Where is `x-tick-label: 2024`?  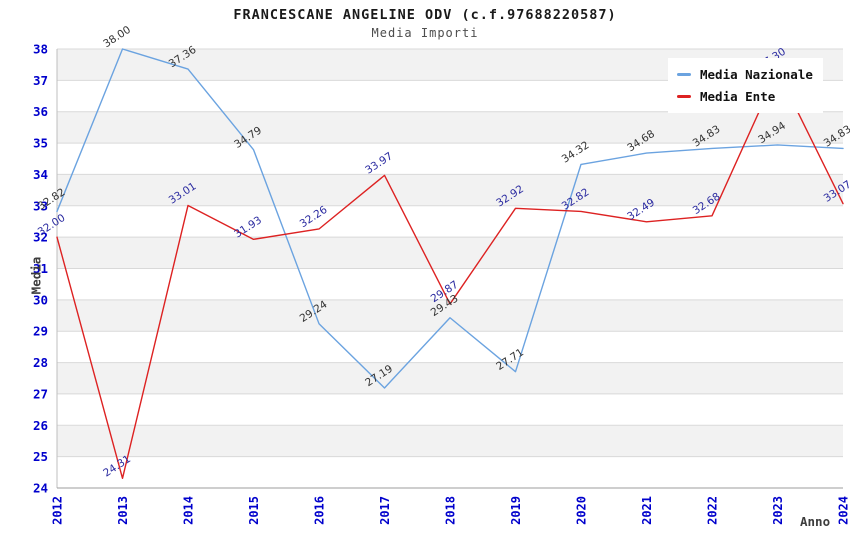 x-tick-label: 2024 is located at coordinates (843, 510).